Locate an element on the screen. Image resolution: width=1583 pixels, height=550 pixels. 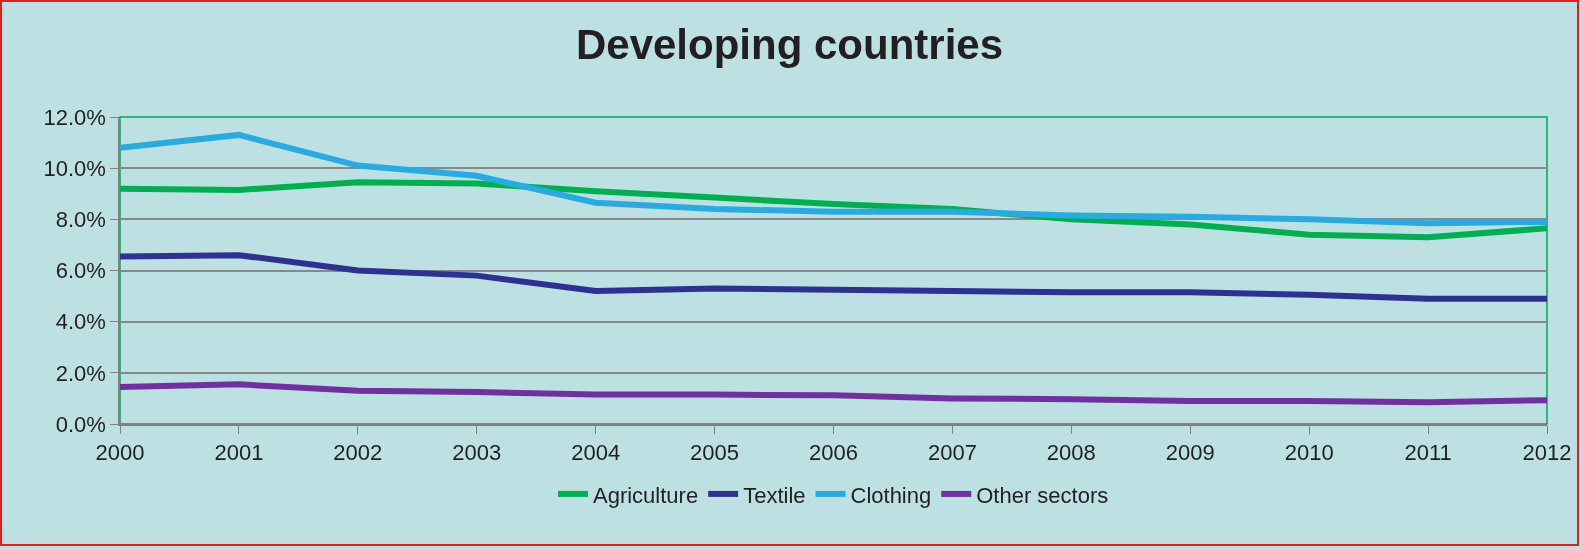
x-tick-label: 2006 is located at coordinates (833, 453).